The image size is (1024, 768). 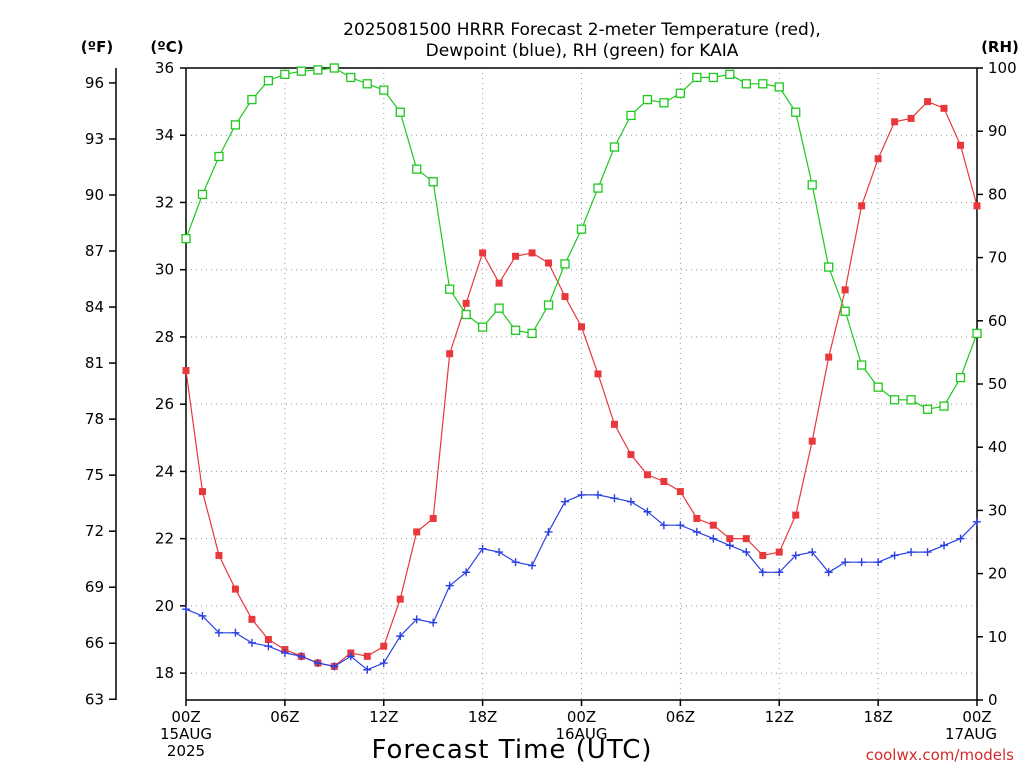 What do you see at coordinates (186, 751) in the screenshot?
I see `x-tick-year: 2025` at bounding box center [186, 751].